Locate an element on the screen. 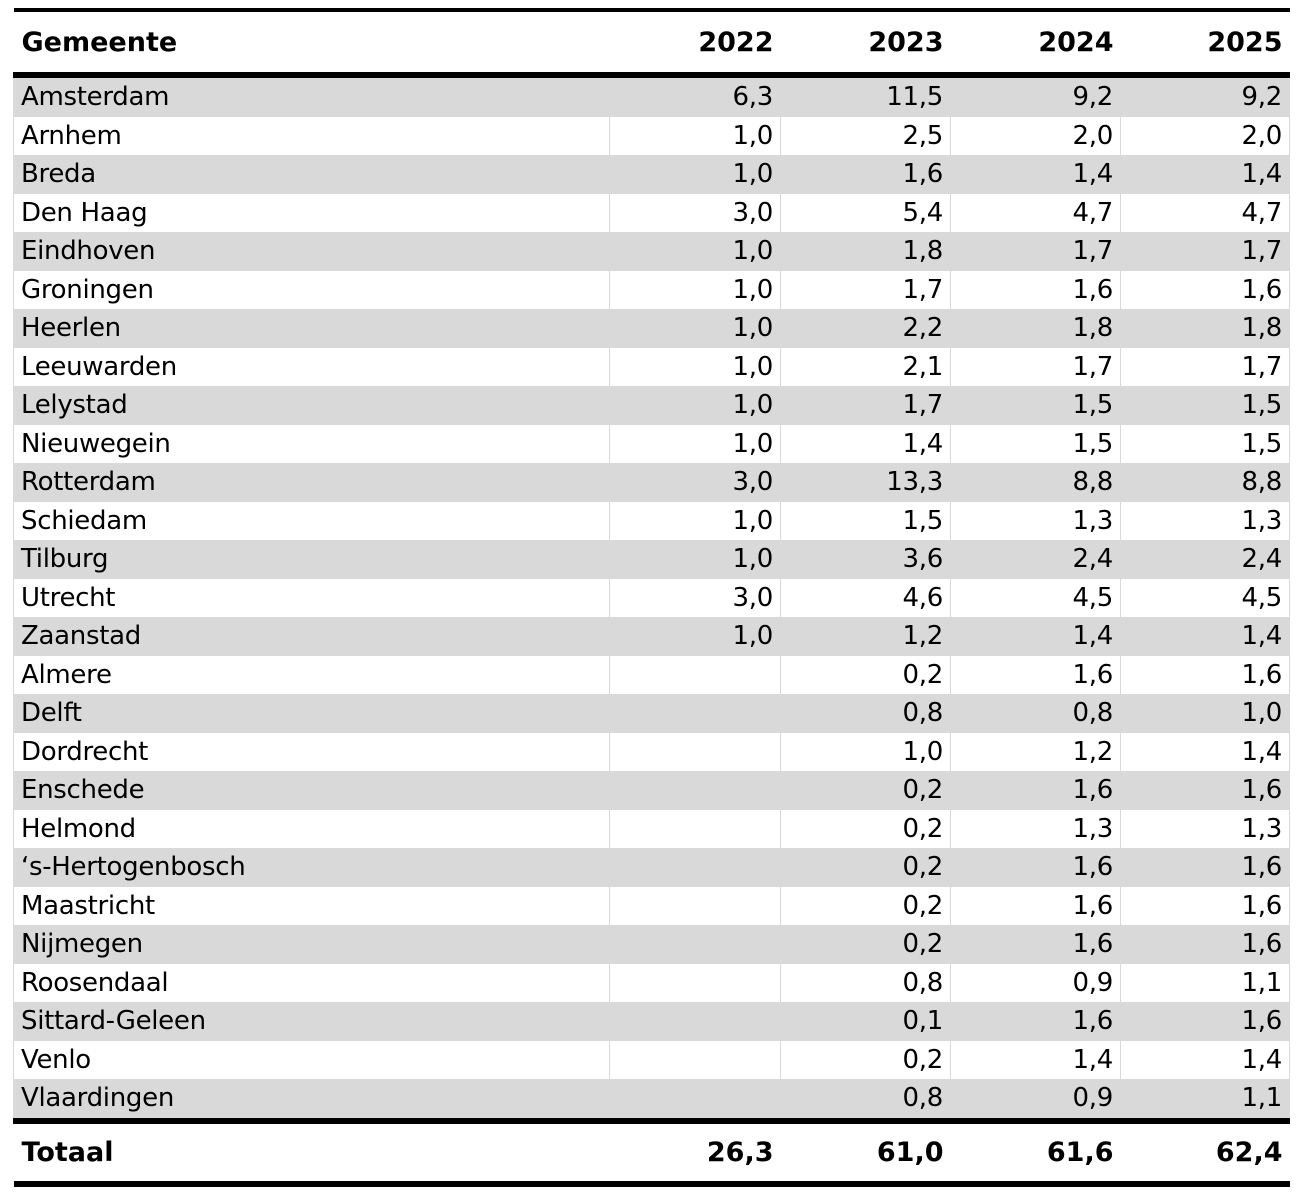 The height and width of the screenshot is (1201, 1299). gemeente-cell: Delft is located at coordinates (311, 713).